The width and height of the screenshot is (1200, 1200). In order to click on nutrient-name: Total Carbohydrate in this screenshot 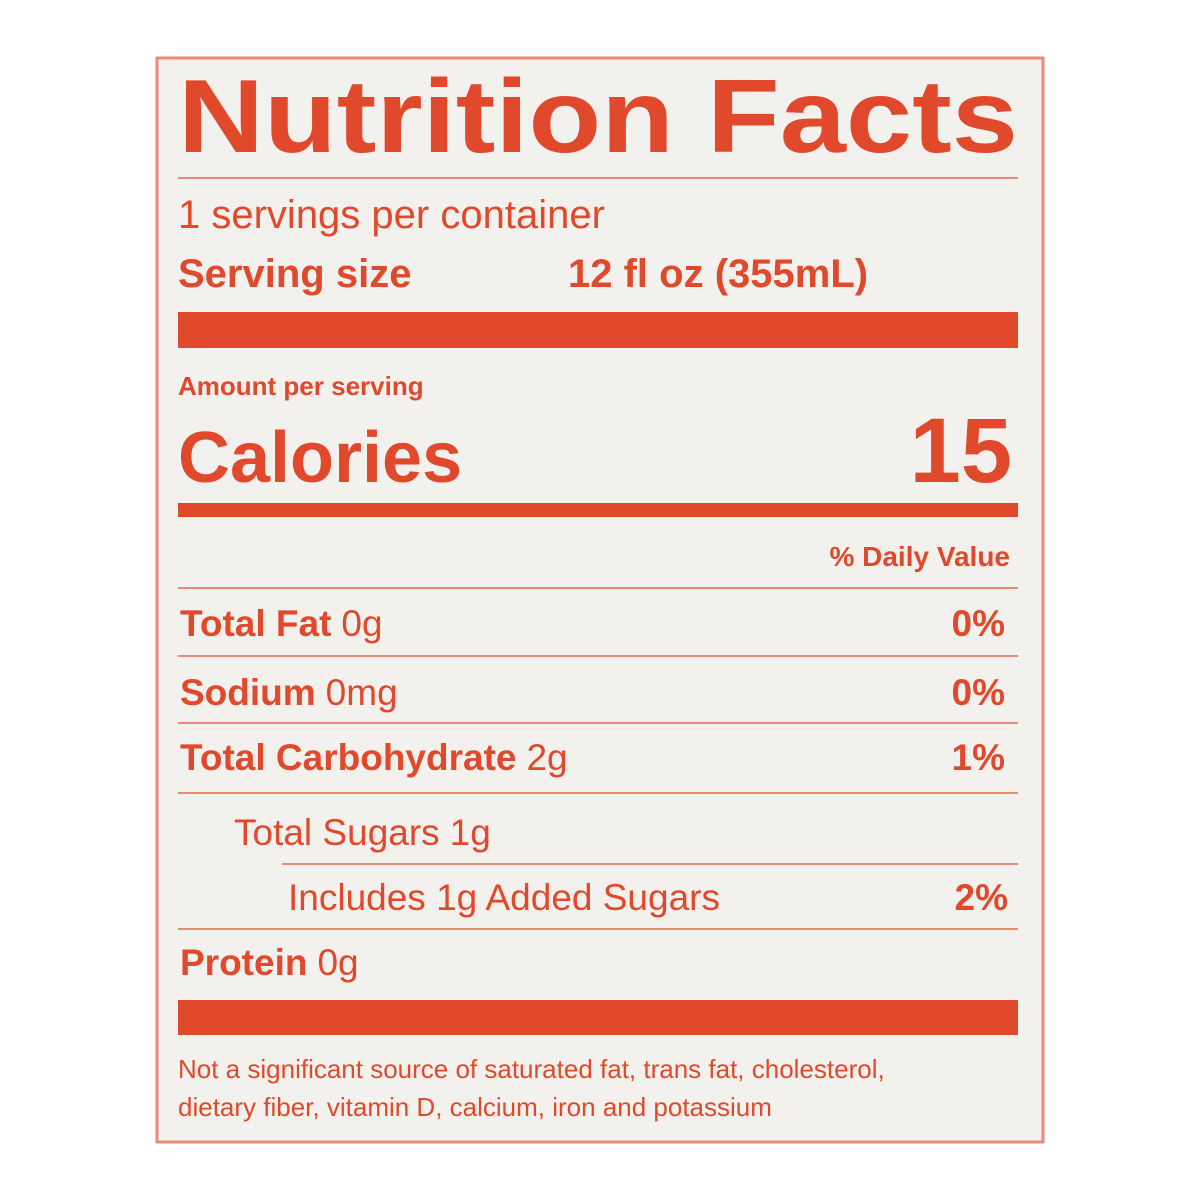, I will do `click(348, 757)`.